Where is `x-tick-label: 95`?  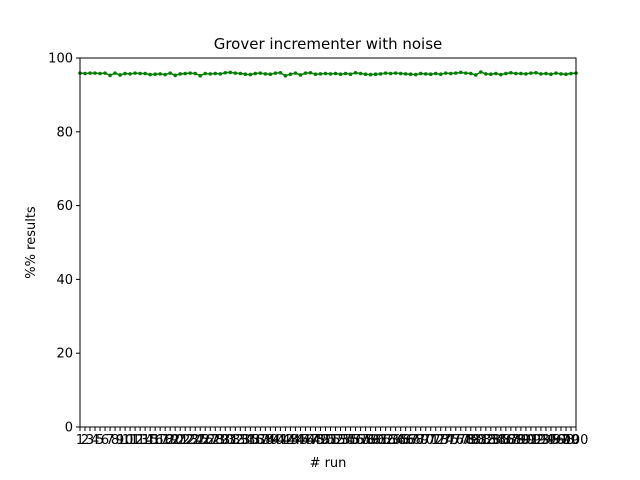 x-tick-label: 95 is located at coordinates (551, 440).